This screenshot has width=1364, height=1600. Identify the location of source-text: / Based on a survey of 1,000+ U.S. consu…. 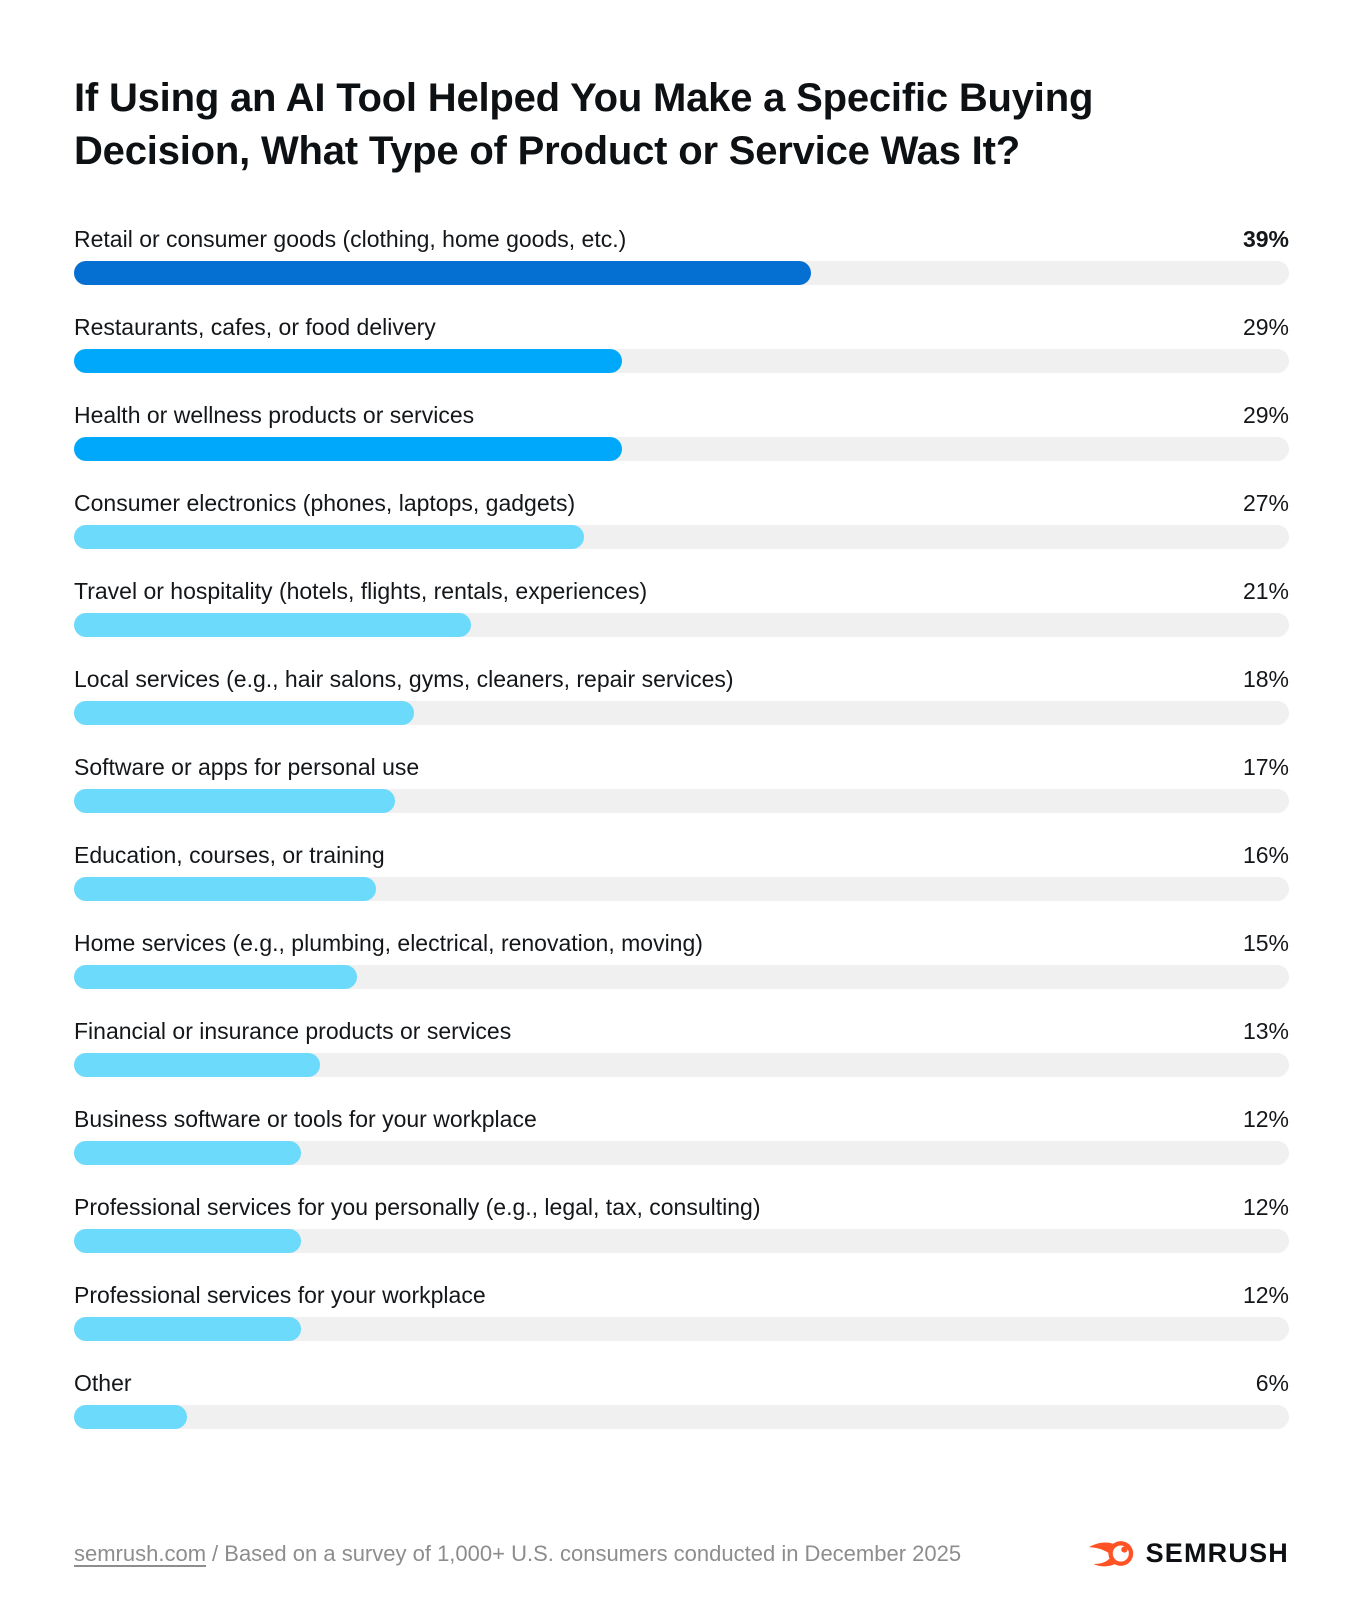
(587, 1553).